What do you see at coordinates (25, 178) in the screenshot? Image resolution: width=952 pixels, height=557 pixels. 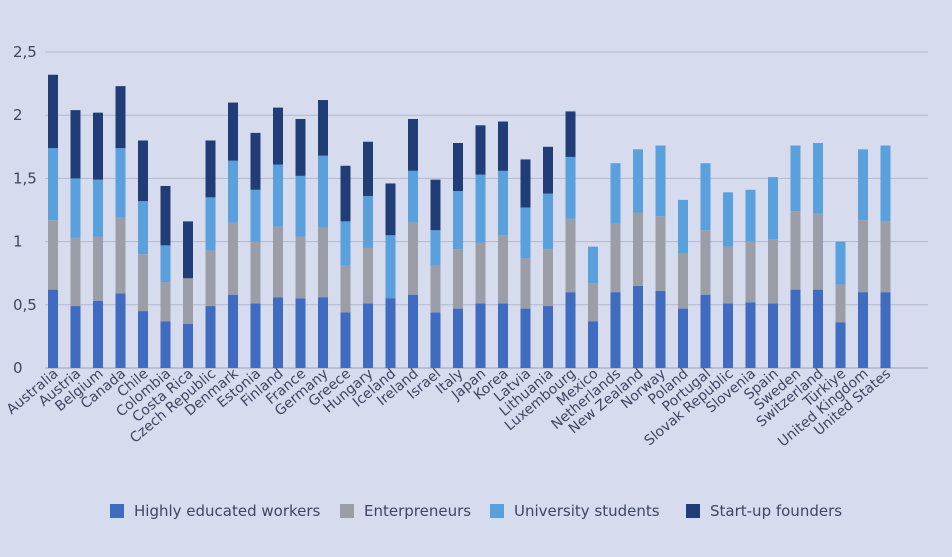 I see `y-tick-label: 1,5` at bounding box center [25, 178].